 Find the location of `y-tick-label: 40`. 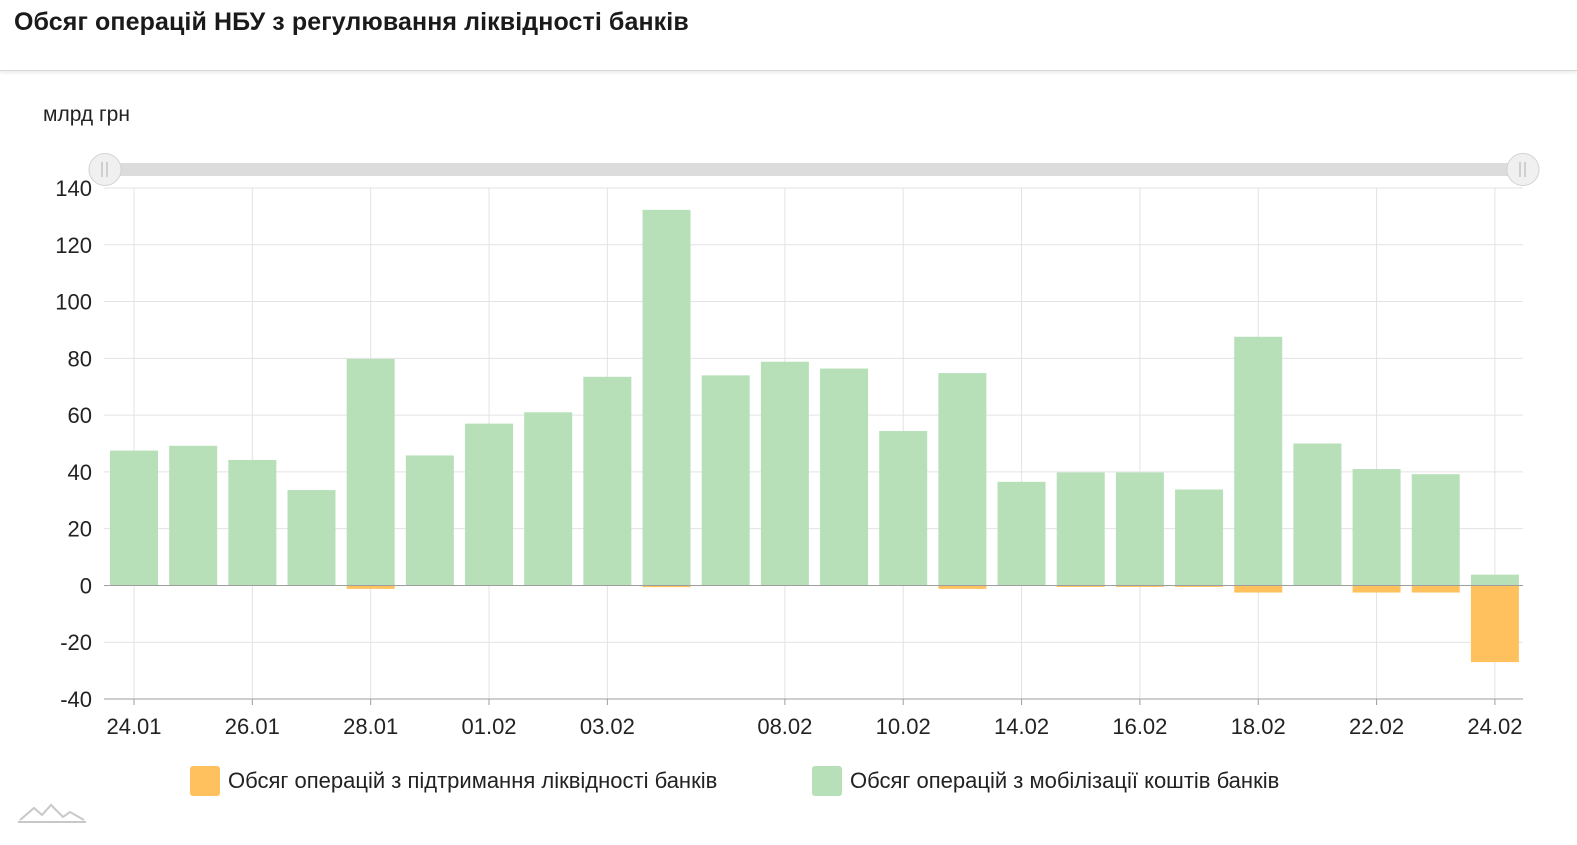

y-tick-label: 40 is located at coordinates (80, 472).